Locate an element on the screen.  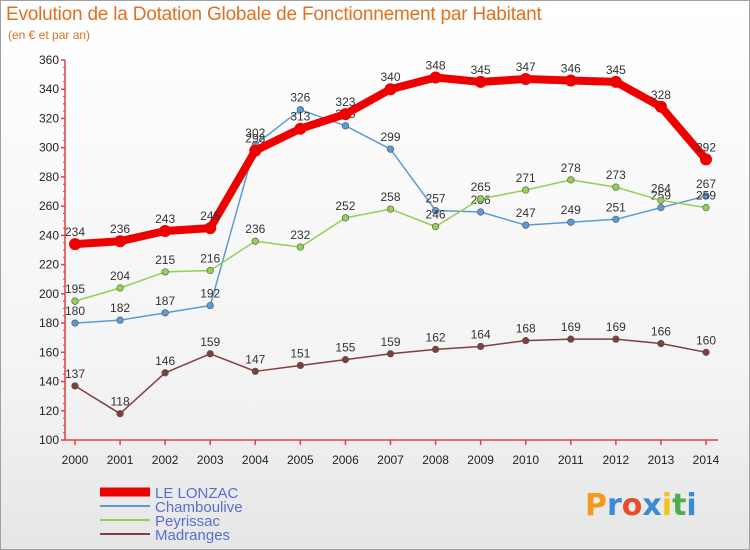
y-tick-label: 280 is located at coordinates (49, 177).